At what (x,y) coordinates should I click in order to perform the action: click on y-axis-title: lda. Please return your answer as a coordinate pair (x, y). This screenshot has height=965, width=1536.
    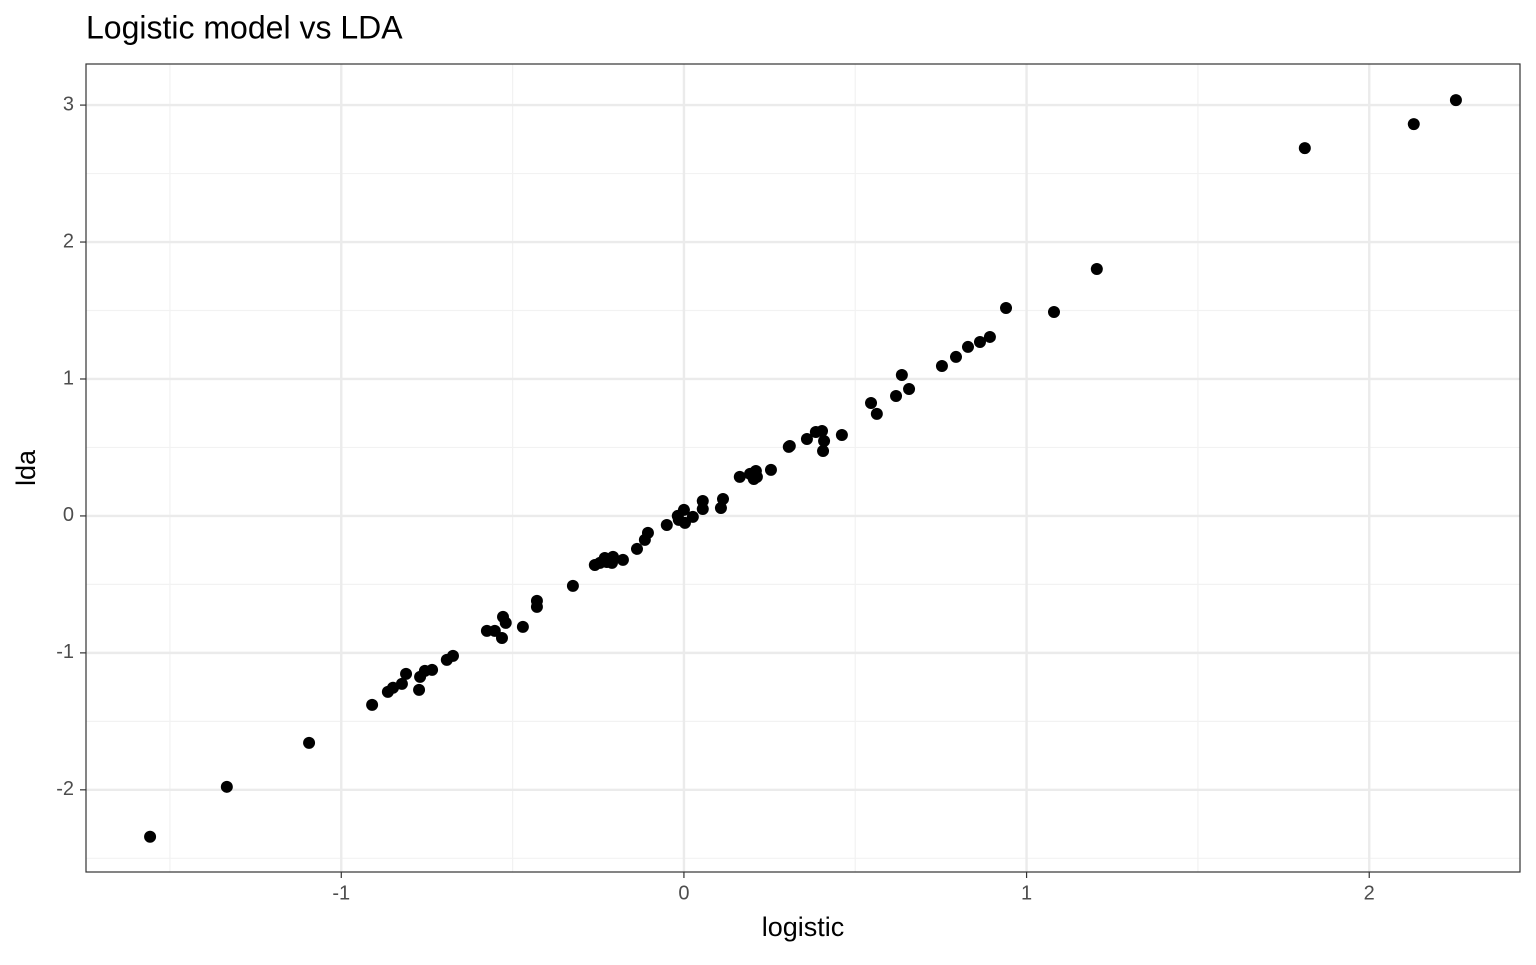
    Looking at the image, I should click on (26, 467).